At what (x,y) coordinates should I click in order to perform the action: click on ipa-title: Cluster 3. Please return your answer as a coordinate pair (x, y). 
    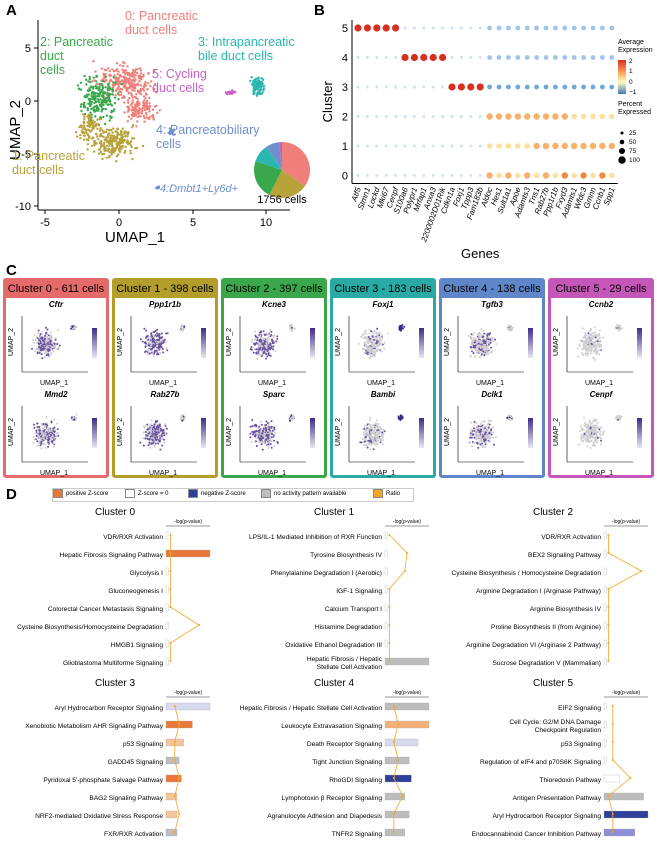
    Looking at the image, I should click on (115, 683).